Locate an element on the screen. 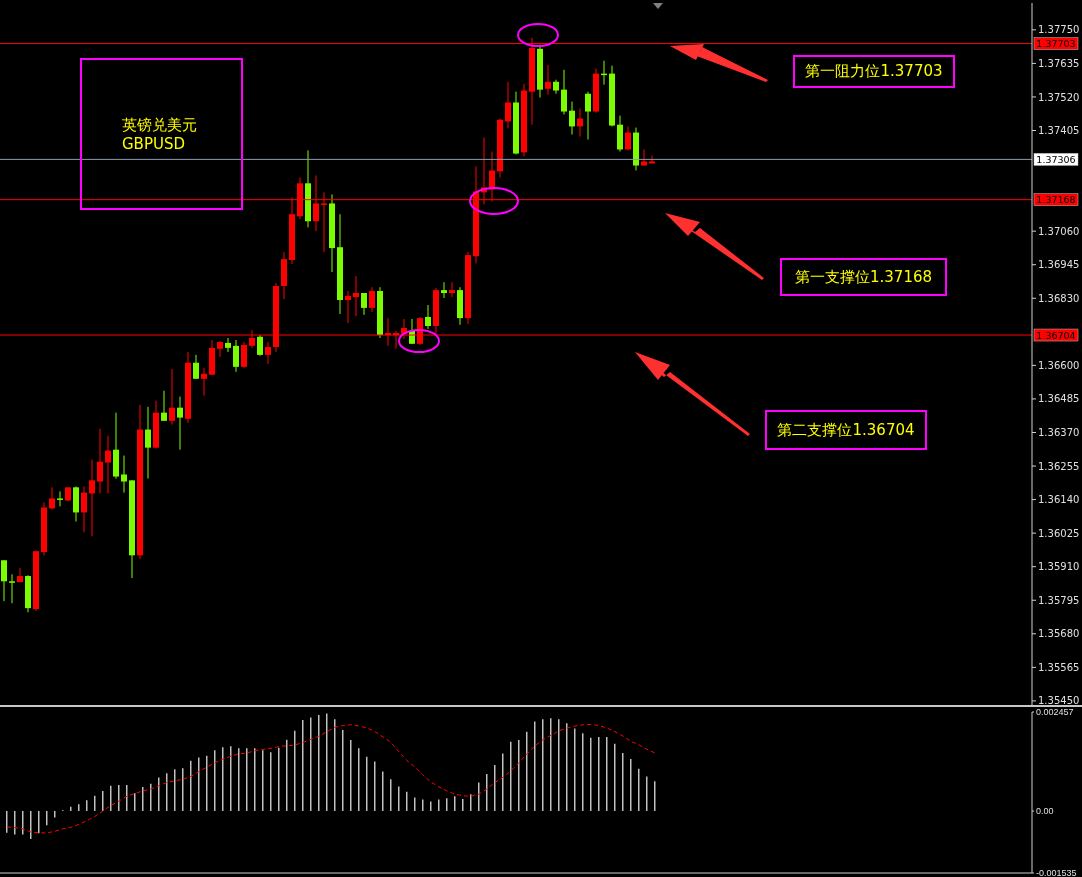  ref-line-label: 1.37306 is located at coordinates (1056, 159).